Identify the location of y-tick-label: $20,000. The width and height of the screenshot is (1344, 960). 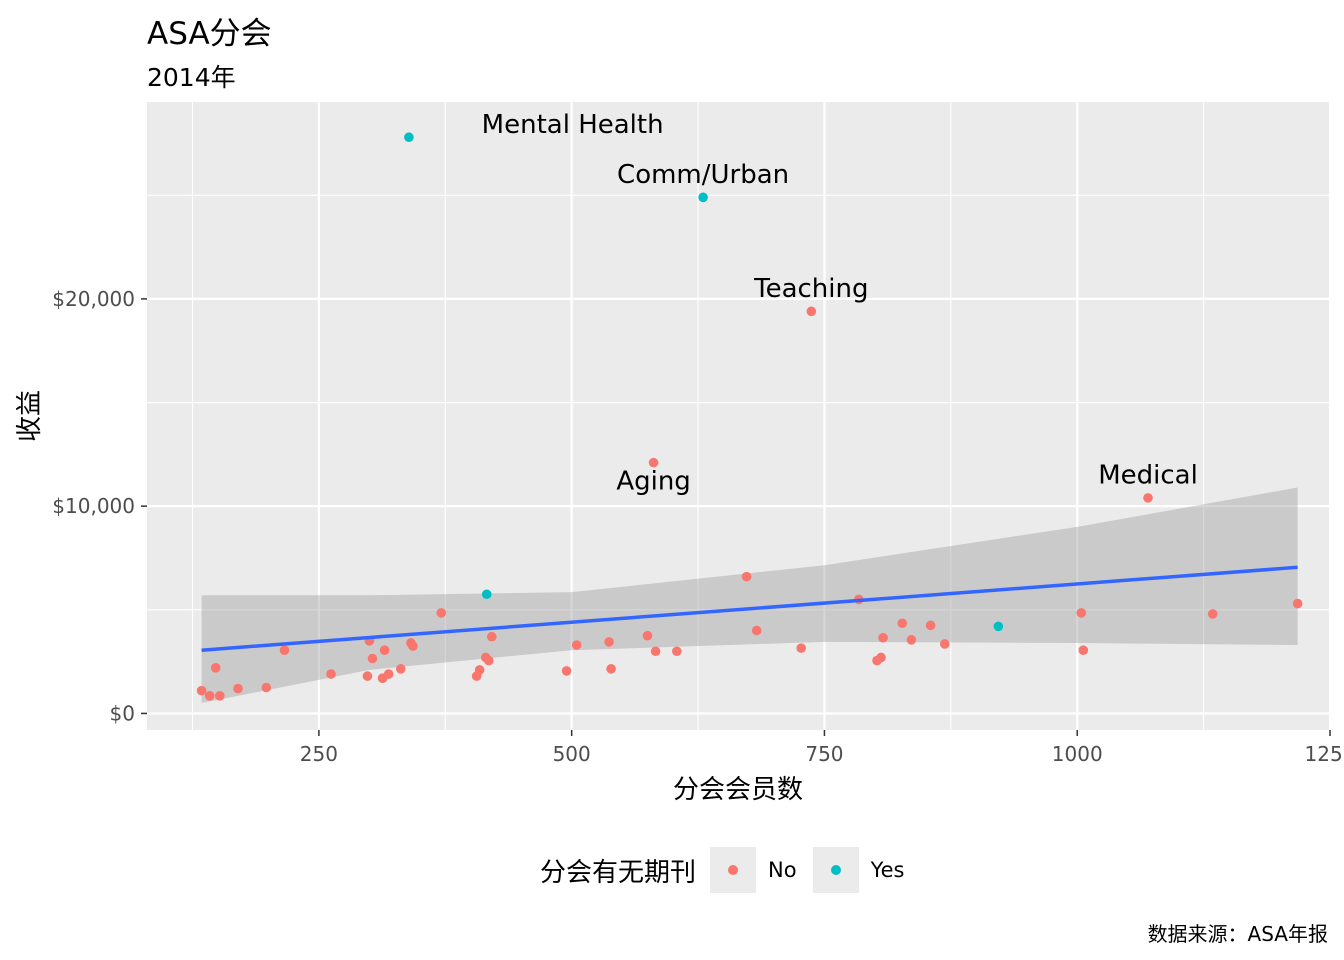
(93, 299).